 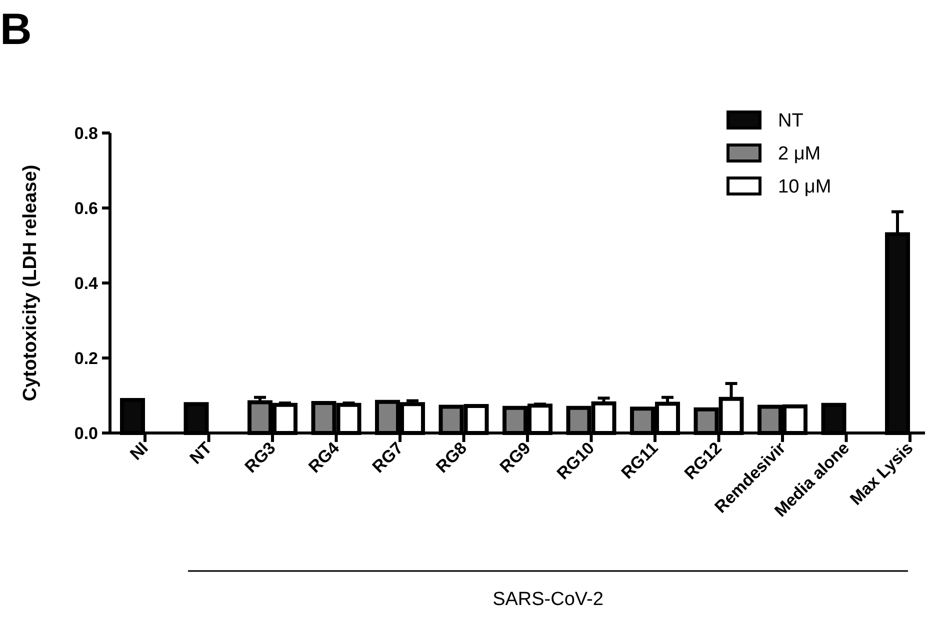 What do you see at coordinates (201, 453) in the screenshot?
I see `x-tick-label: NT` at bounding box center [201, 453].